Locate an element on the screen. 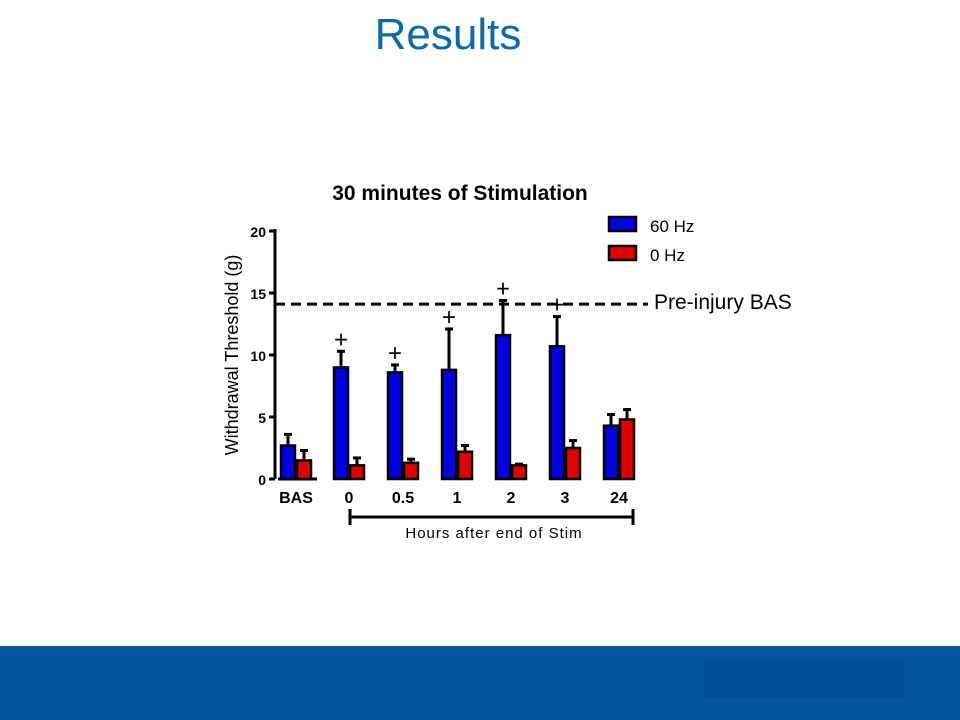  x-tick-label: BAS is located at coordinates (296, 498).